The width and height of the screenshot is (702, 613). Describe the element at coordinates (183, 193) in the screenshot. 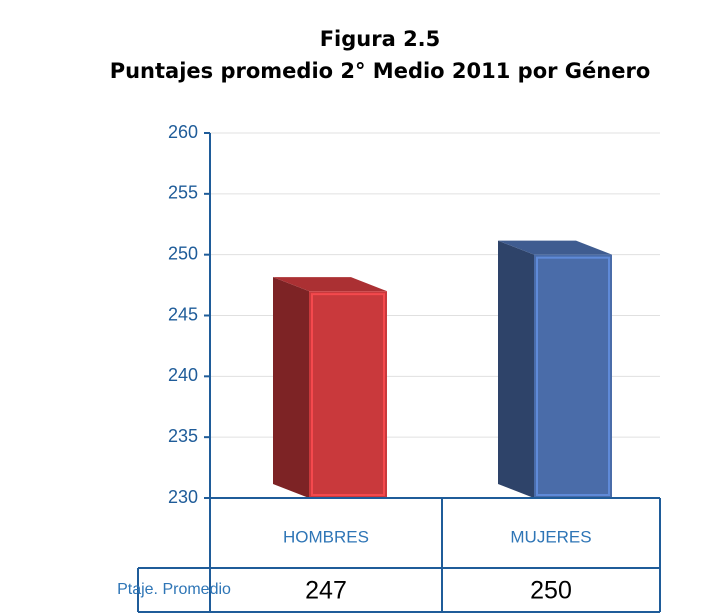

I see `y-tick-label: 255` at that location.